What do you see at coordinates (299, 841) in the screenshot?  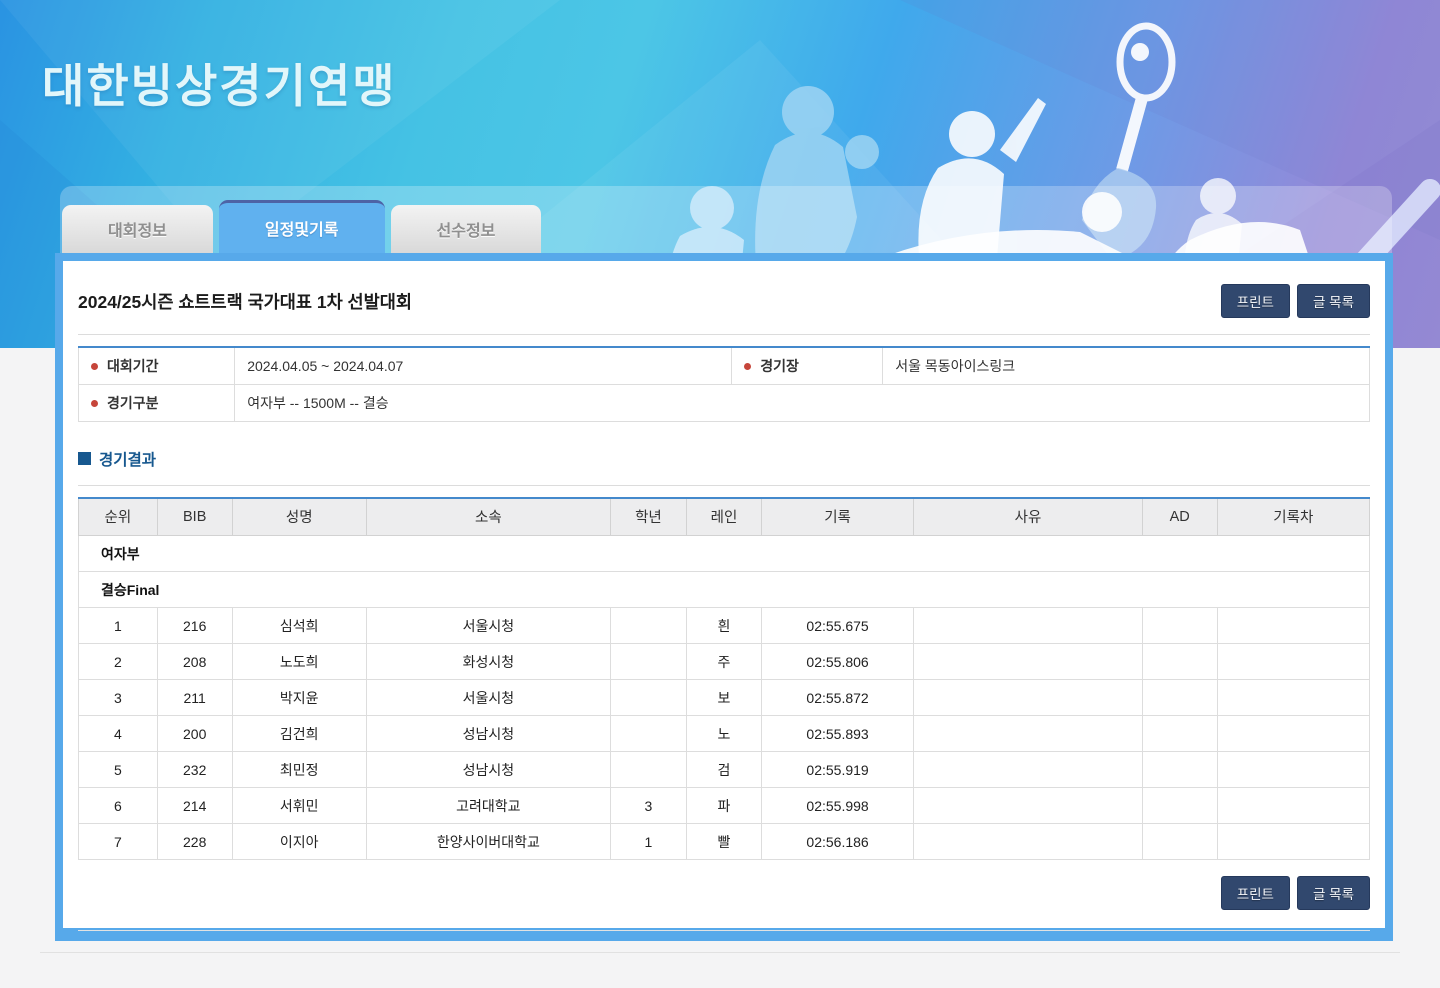 I see `result-cell-name: 이지아` at bounding box center [299, 841].